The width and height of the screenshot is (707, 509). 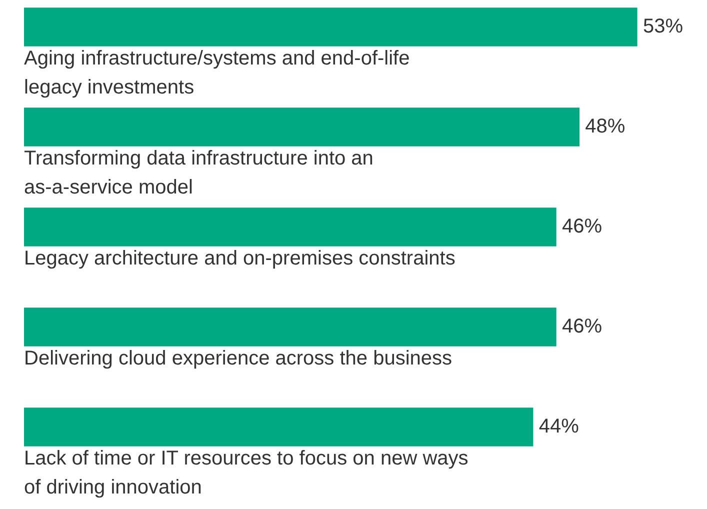 What do you see at coordinates (217, 73) in the screenshot?
I see `y-tick-label: Aging infrastructure/systems and end-of-life legacy investments` at bounding box center [217, 73].